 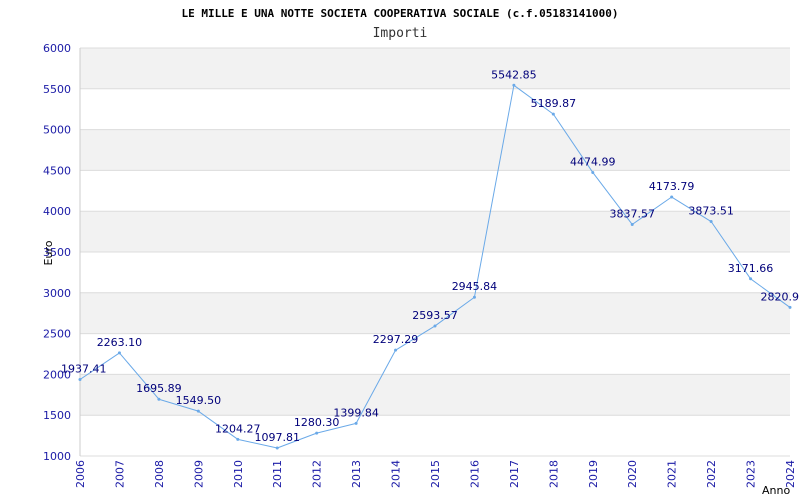 I want to click on y-tick-label: 2500, so click(x=57, y=334).